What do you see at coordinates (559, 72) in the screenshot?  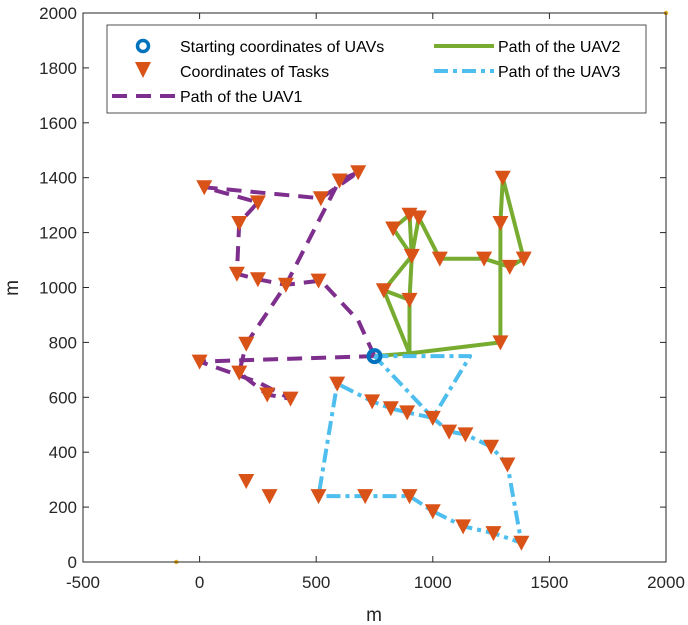 I see `legend-uav3-label: Path of the UAV3` at bounding box center [559, 72].